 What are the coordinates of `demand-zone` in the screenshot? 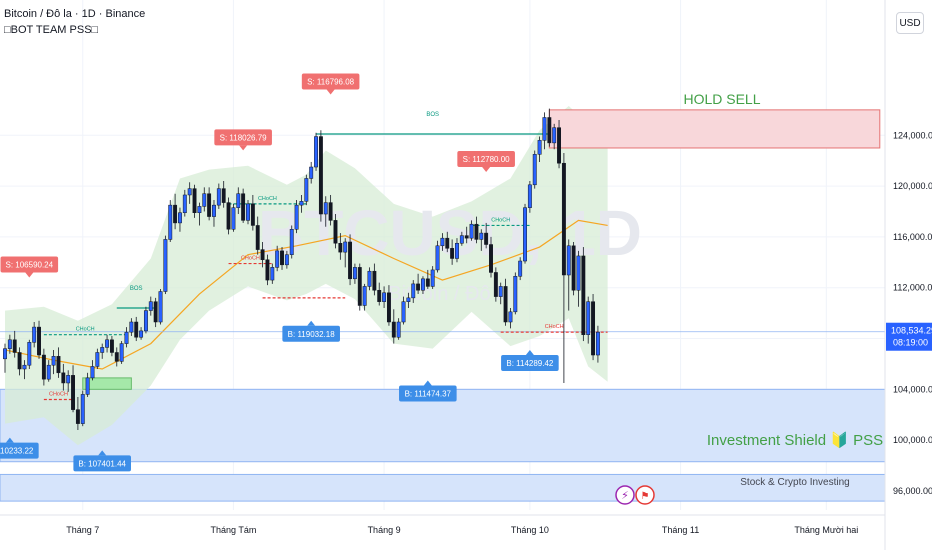 It's located at (107, 383).